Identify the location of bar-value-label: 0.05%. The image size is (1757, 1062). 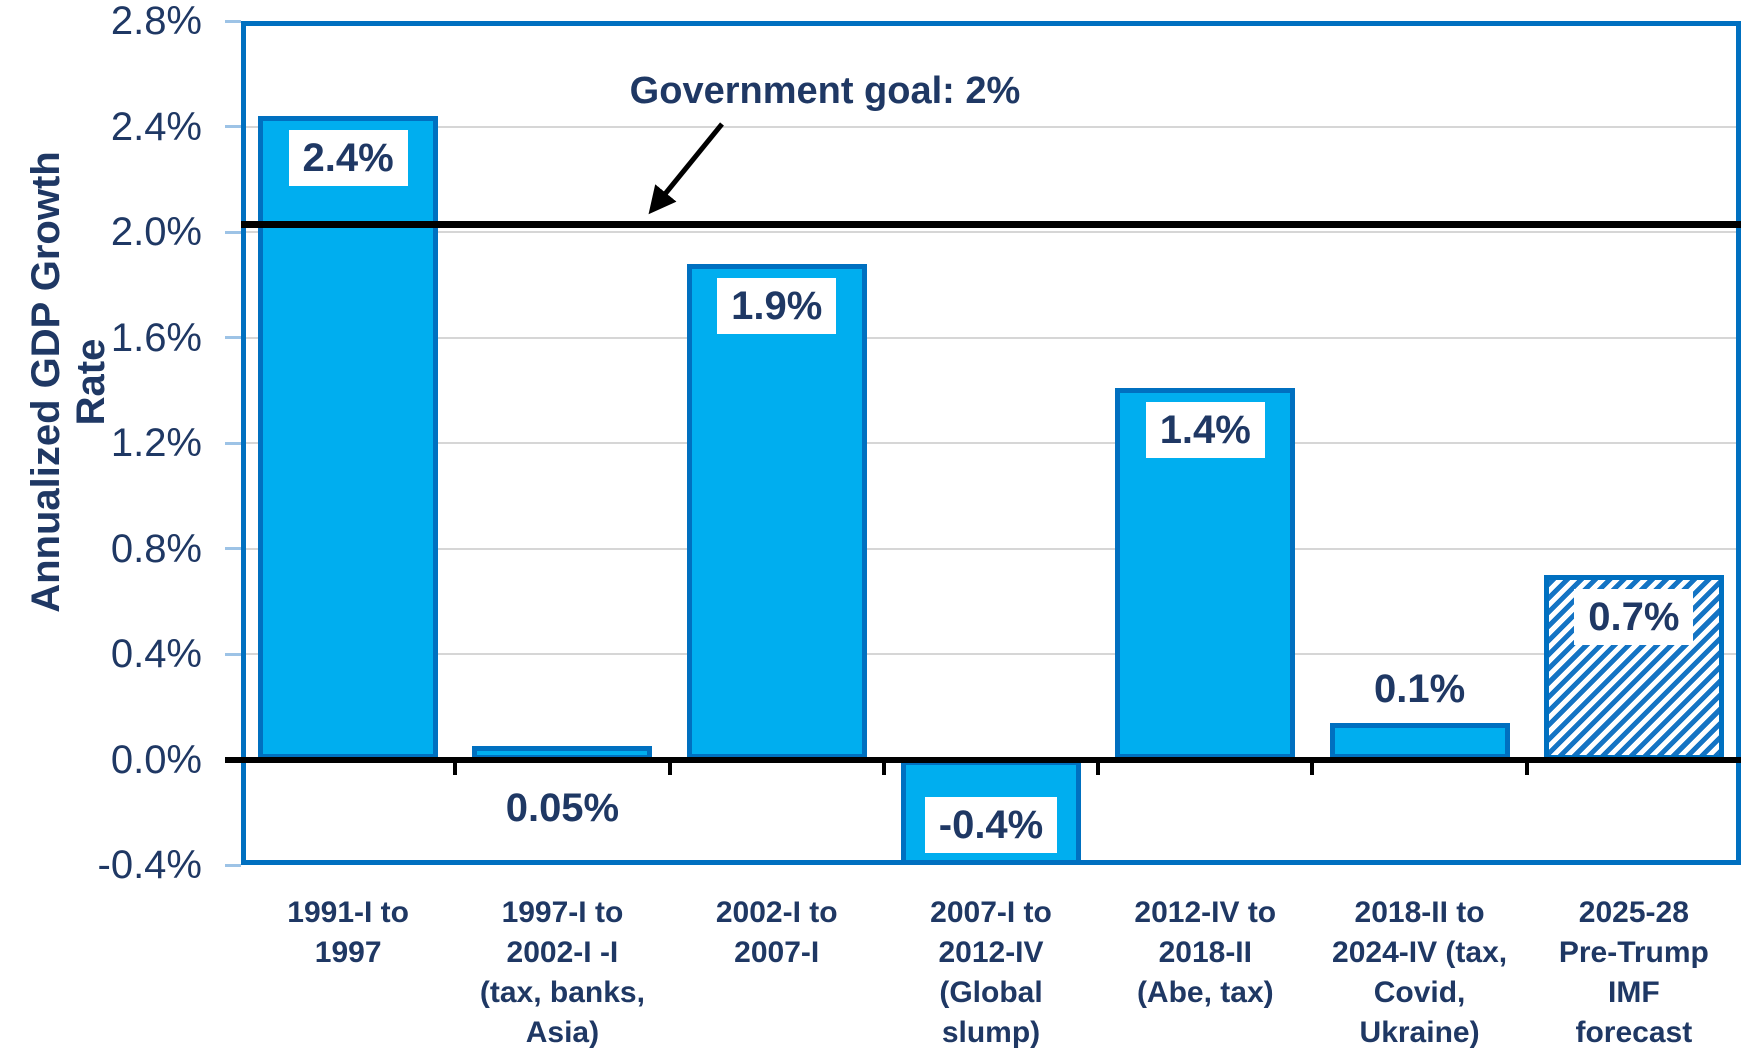
(562, 808).